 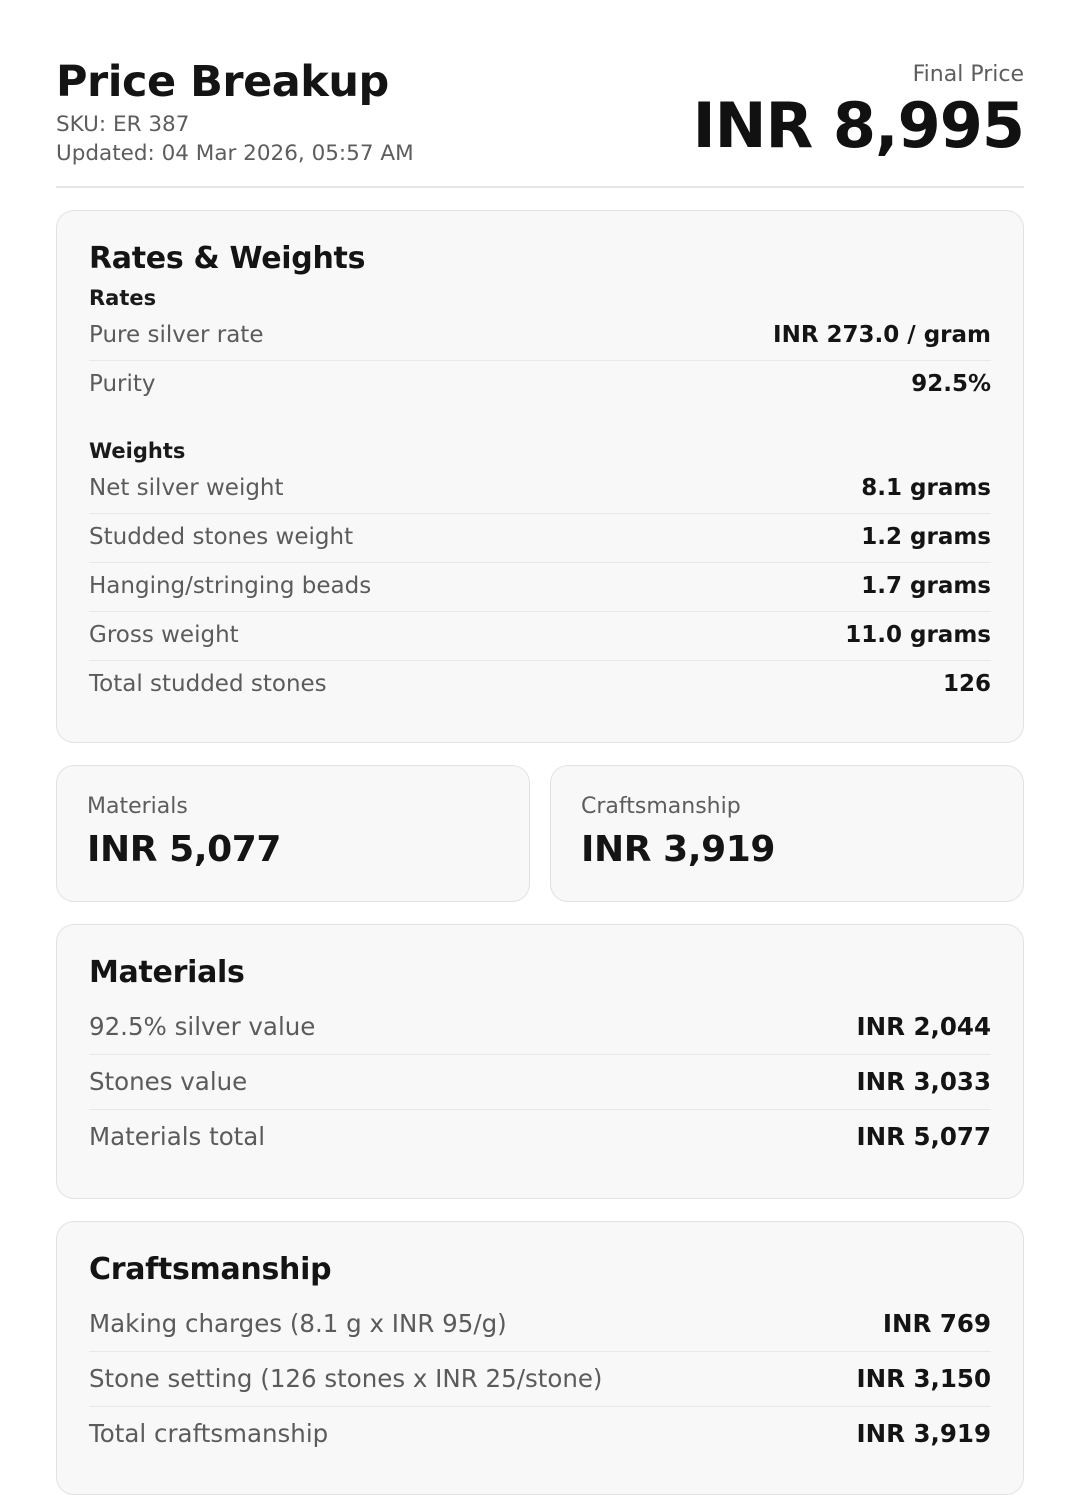 What do you see at coordinates (540, 489) in the screenshot?
I see `table-row: Net silver weight 8.1 grams` at bounding box center [540, 489].